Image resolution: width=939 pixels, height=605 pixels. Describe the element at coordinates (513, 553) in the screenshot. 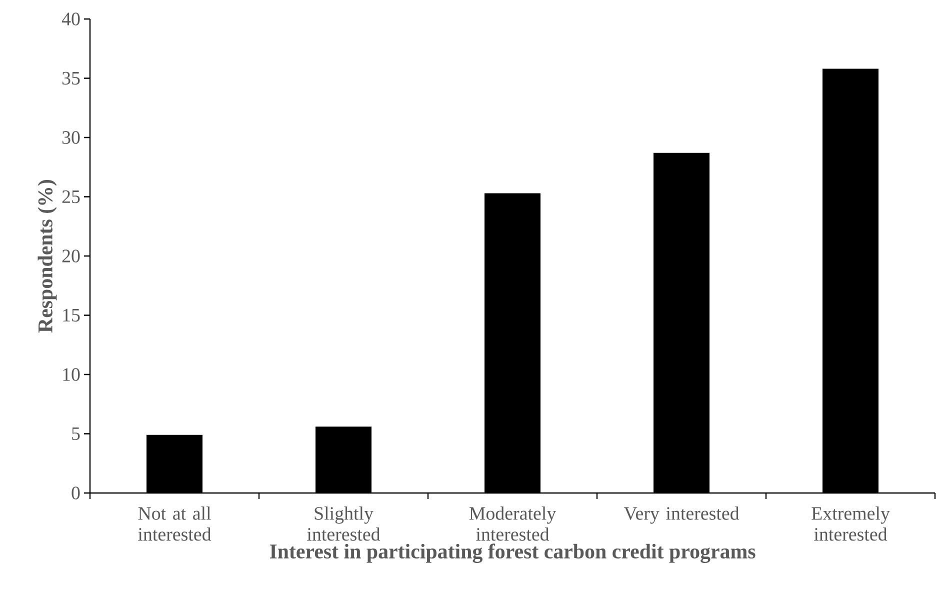

I see `x-axis-title: Interest in participating forest carbon credit programs` at that location.